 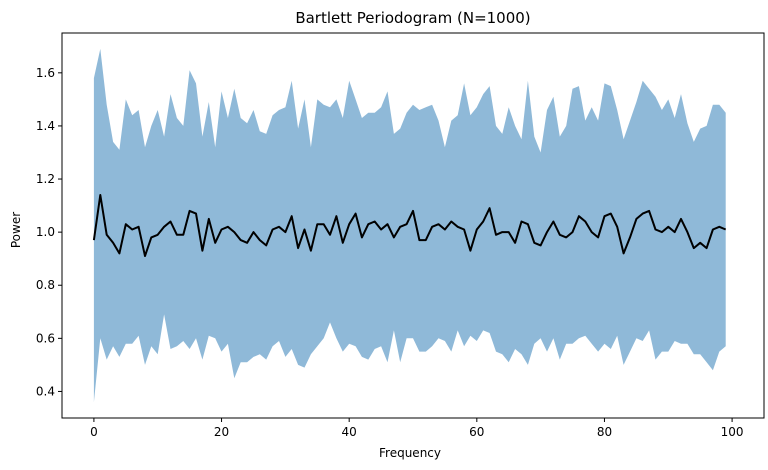 What do you see at coordinates (45, 391) in the screenshot?
I see `y-tick-label: 0.4` at bounding box center [45, 391].